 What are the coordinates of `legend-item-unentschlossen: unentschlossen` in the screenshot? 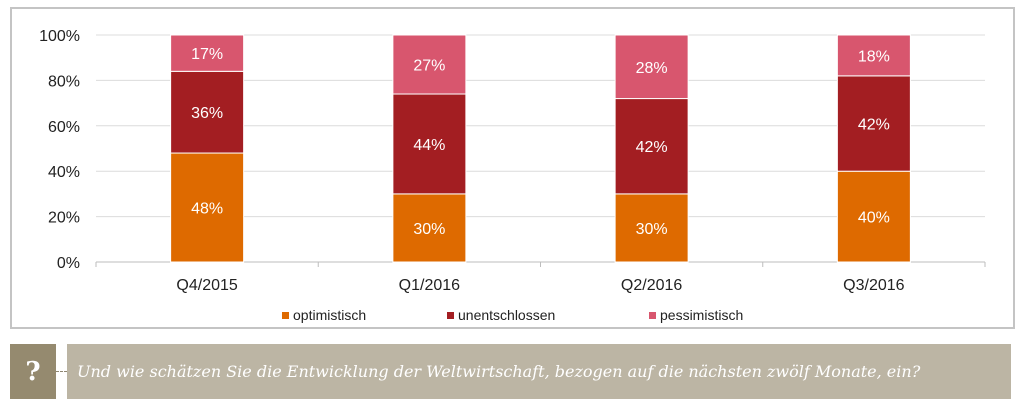 It's located at (501, 315).